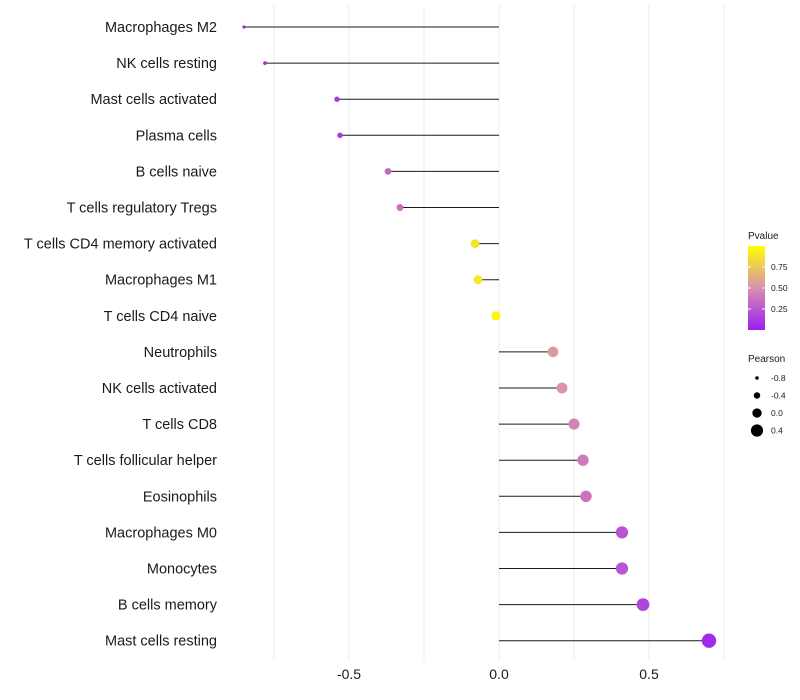  What do you see at coordinates (182, 570) in the screenshot?
I see `category-label: Monocytes` at bounding box center [182, 570].